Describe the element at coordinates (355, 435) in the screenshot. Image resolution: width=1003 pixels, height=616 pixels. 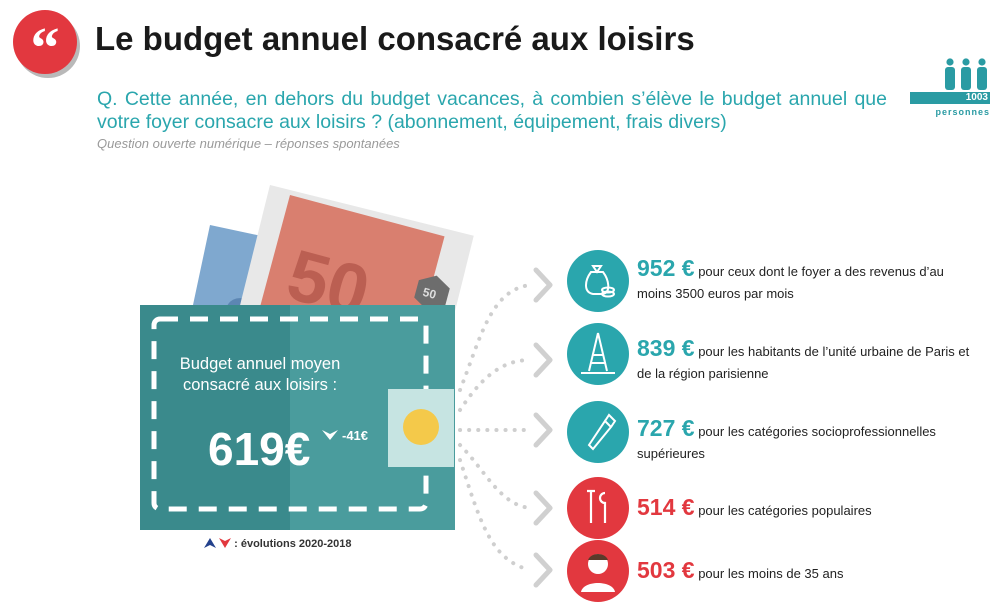
I see `wallet-delta: -41€` at that location.